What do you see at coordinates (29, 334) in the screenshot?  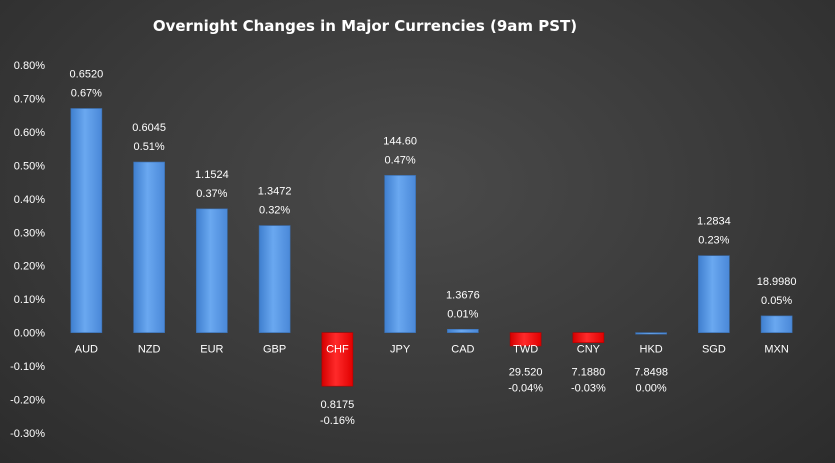 I see `y-tick-label: 0.00%` at bounding box center [29, 334].